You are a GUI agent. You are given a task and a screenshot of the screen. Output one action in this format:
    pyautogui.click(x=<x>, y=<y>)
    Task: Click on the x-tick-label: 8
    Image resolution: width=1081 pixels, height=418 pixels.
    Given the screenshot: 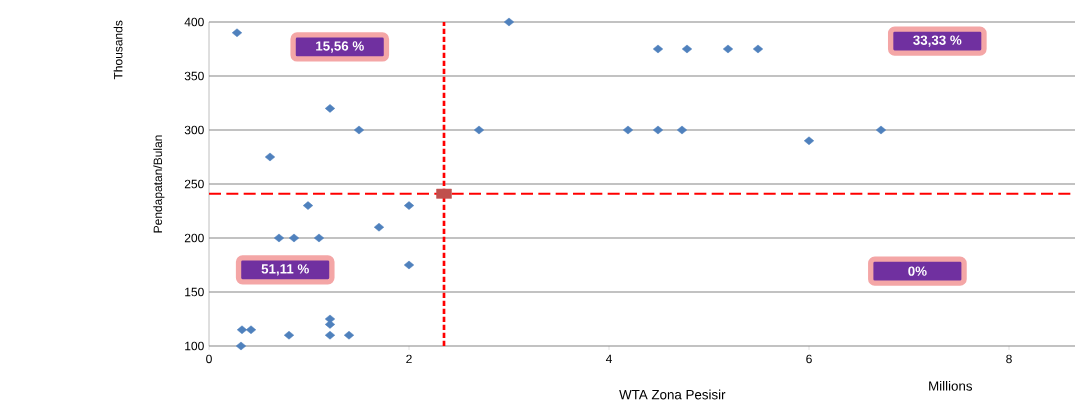 What is the action you would take?
    pyautogui.click(x=1009, y=359)
    